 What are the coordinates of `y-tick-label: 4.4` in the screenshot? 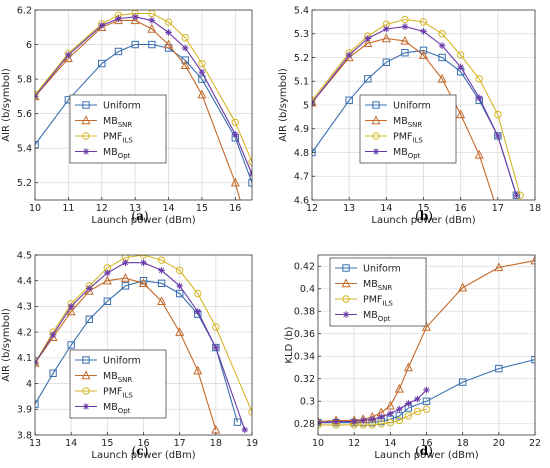 It's located at (24, 281).